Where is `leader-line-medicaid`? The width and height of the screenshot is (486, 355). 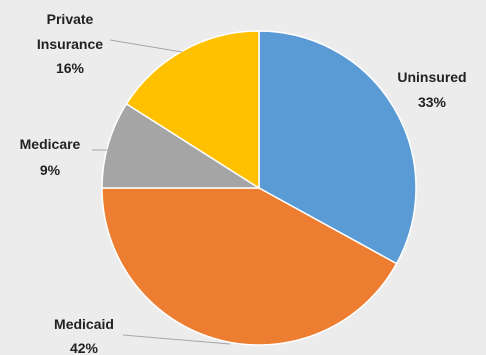 leader-line-medicaid is located at coordinates (176, 339).